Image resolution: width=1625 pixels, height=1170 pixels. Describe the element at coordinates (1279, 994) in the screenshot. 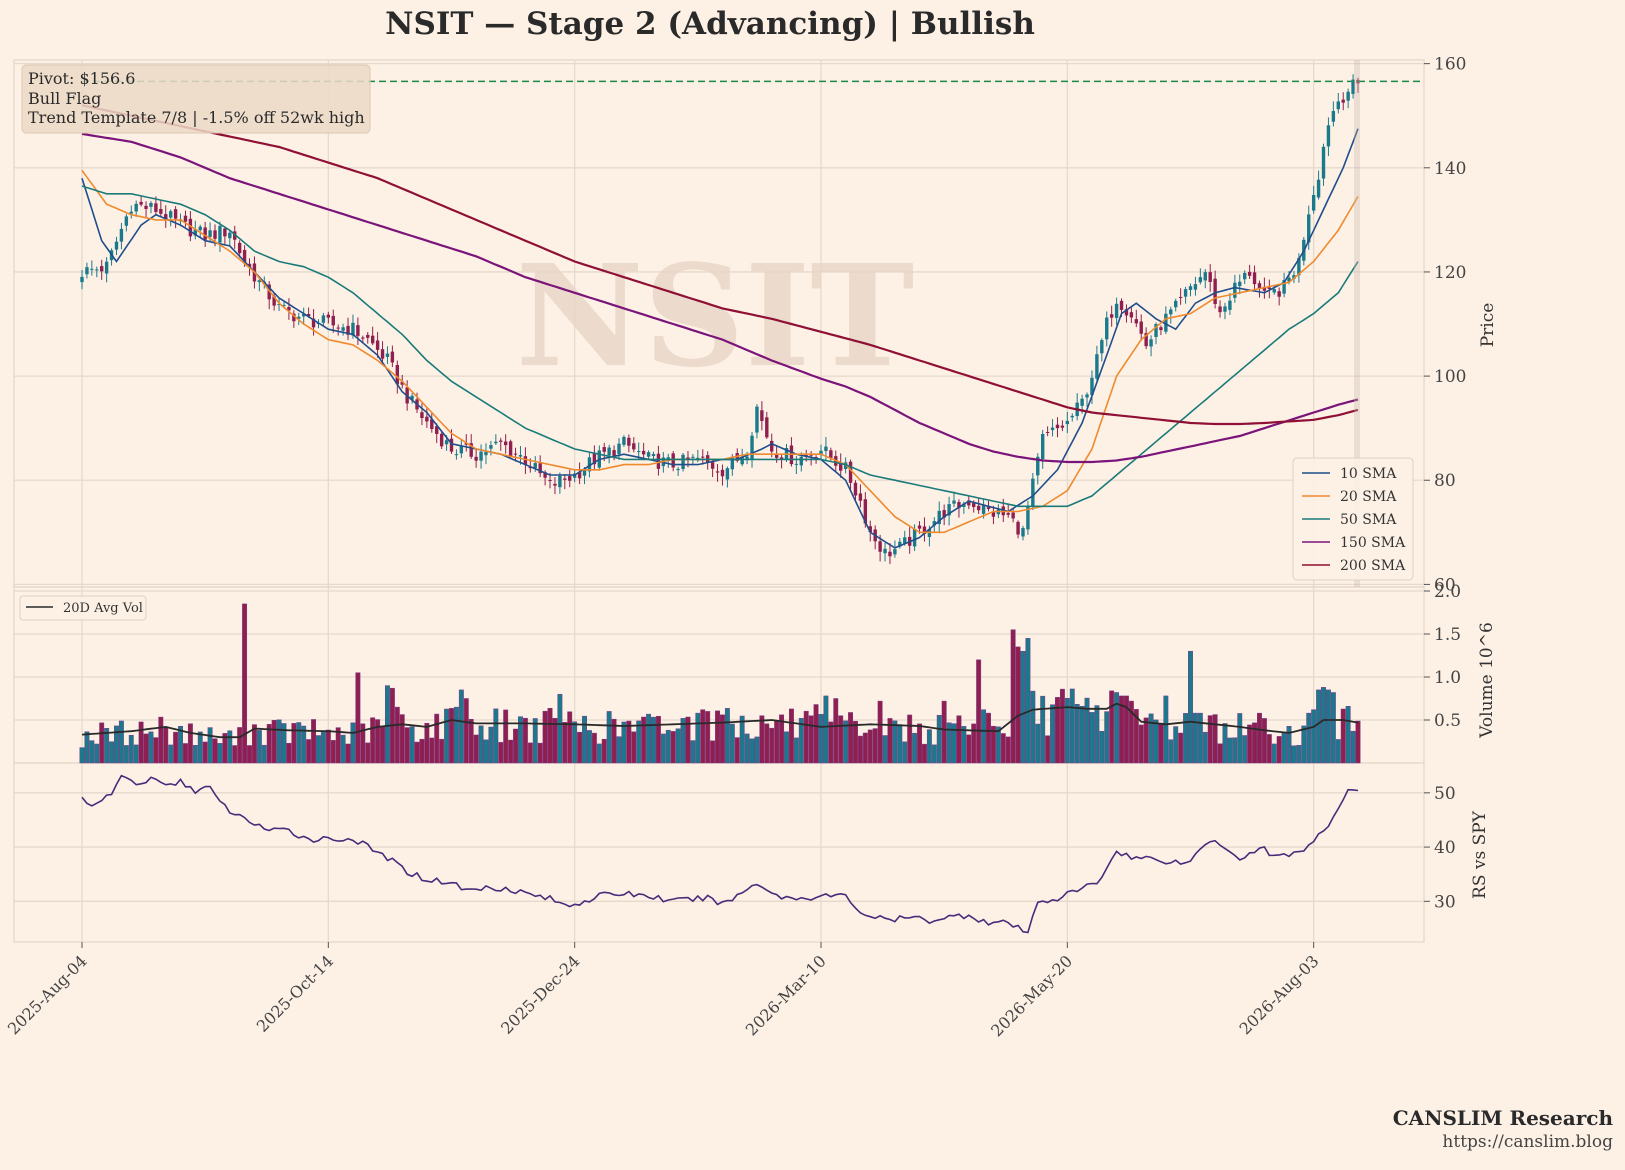

I see `x-tick-label: 2026-Aug-03` at that location.